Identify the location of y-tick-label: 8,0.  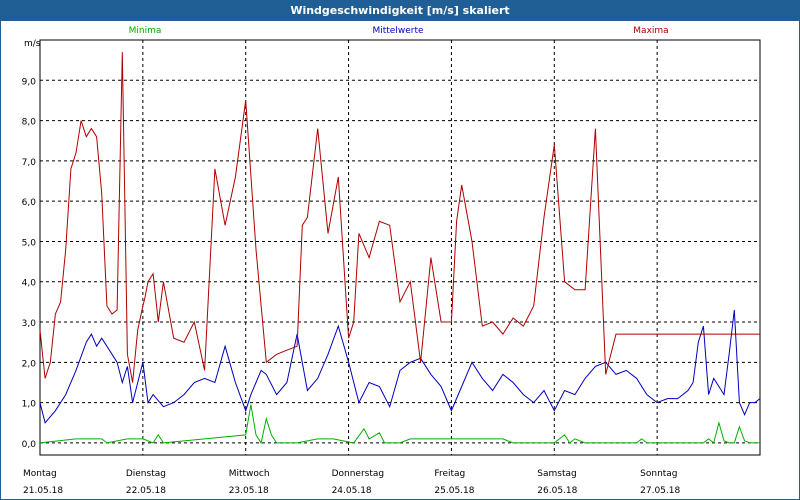
(29, 123).